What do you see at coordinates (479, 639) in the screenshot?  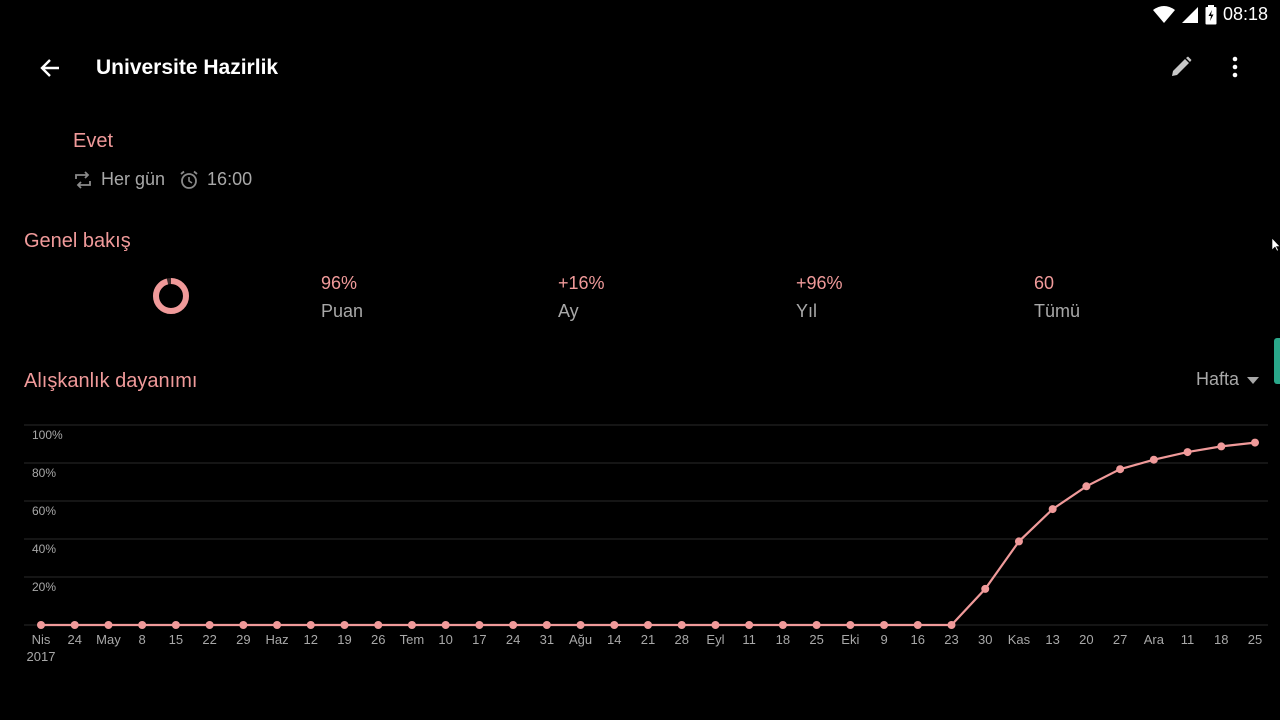 I see `x-tick-label: 17` at bounding box center [479, 639].